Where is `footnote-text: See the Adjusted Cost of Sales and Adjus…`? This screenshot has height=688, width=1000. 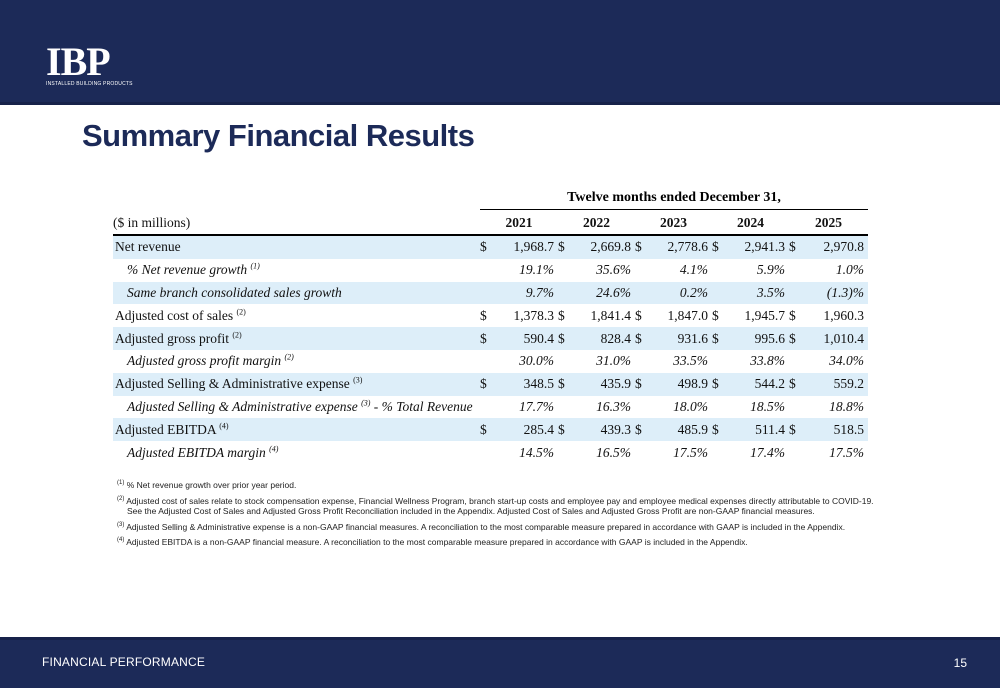 footnote-text: See the Adjusted Cost of Sales and Adjus… is located at coordinates (471, 511).